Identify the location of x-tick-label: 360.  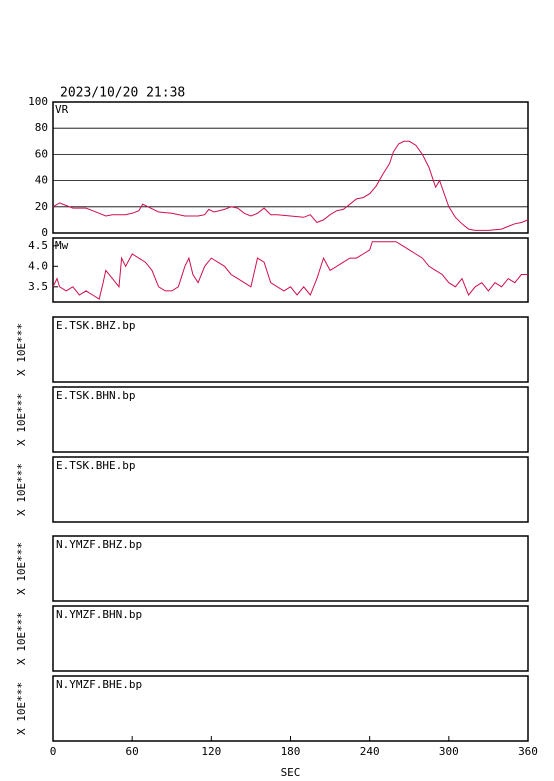
(528, 751).